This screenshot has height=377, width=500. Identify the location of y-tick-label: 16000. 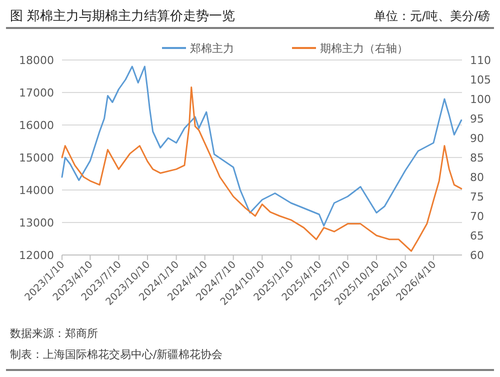
(36, 125).